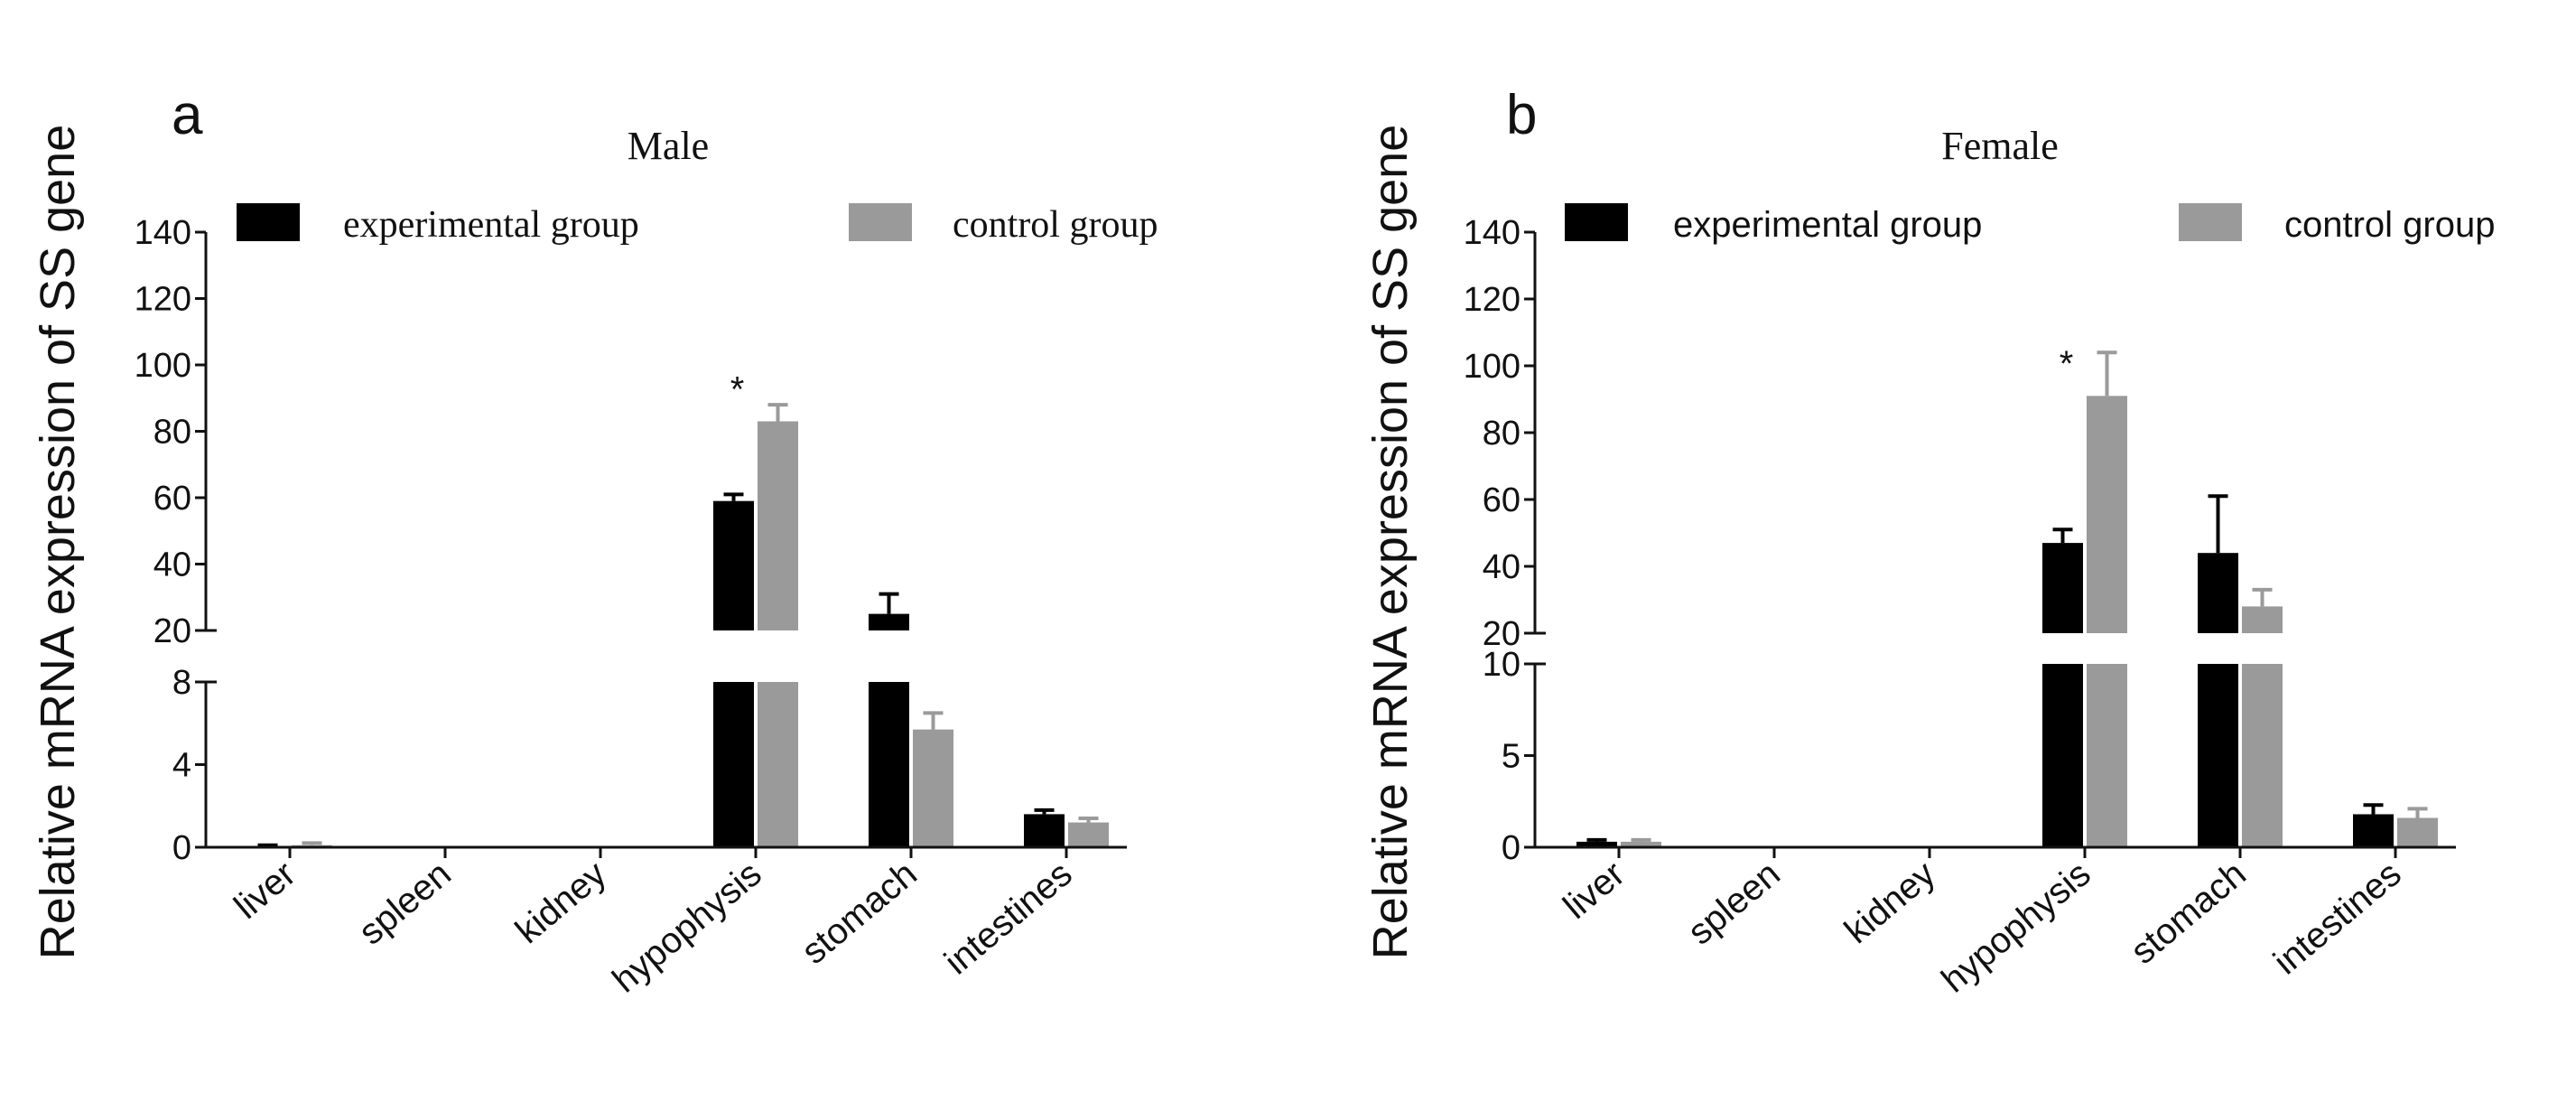 This screenshot has height=1111, width=2576. I want to click on bar-control-stomach-lower, so click(2262, 755).